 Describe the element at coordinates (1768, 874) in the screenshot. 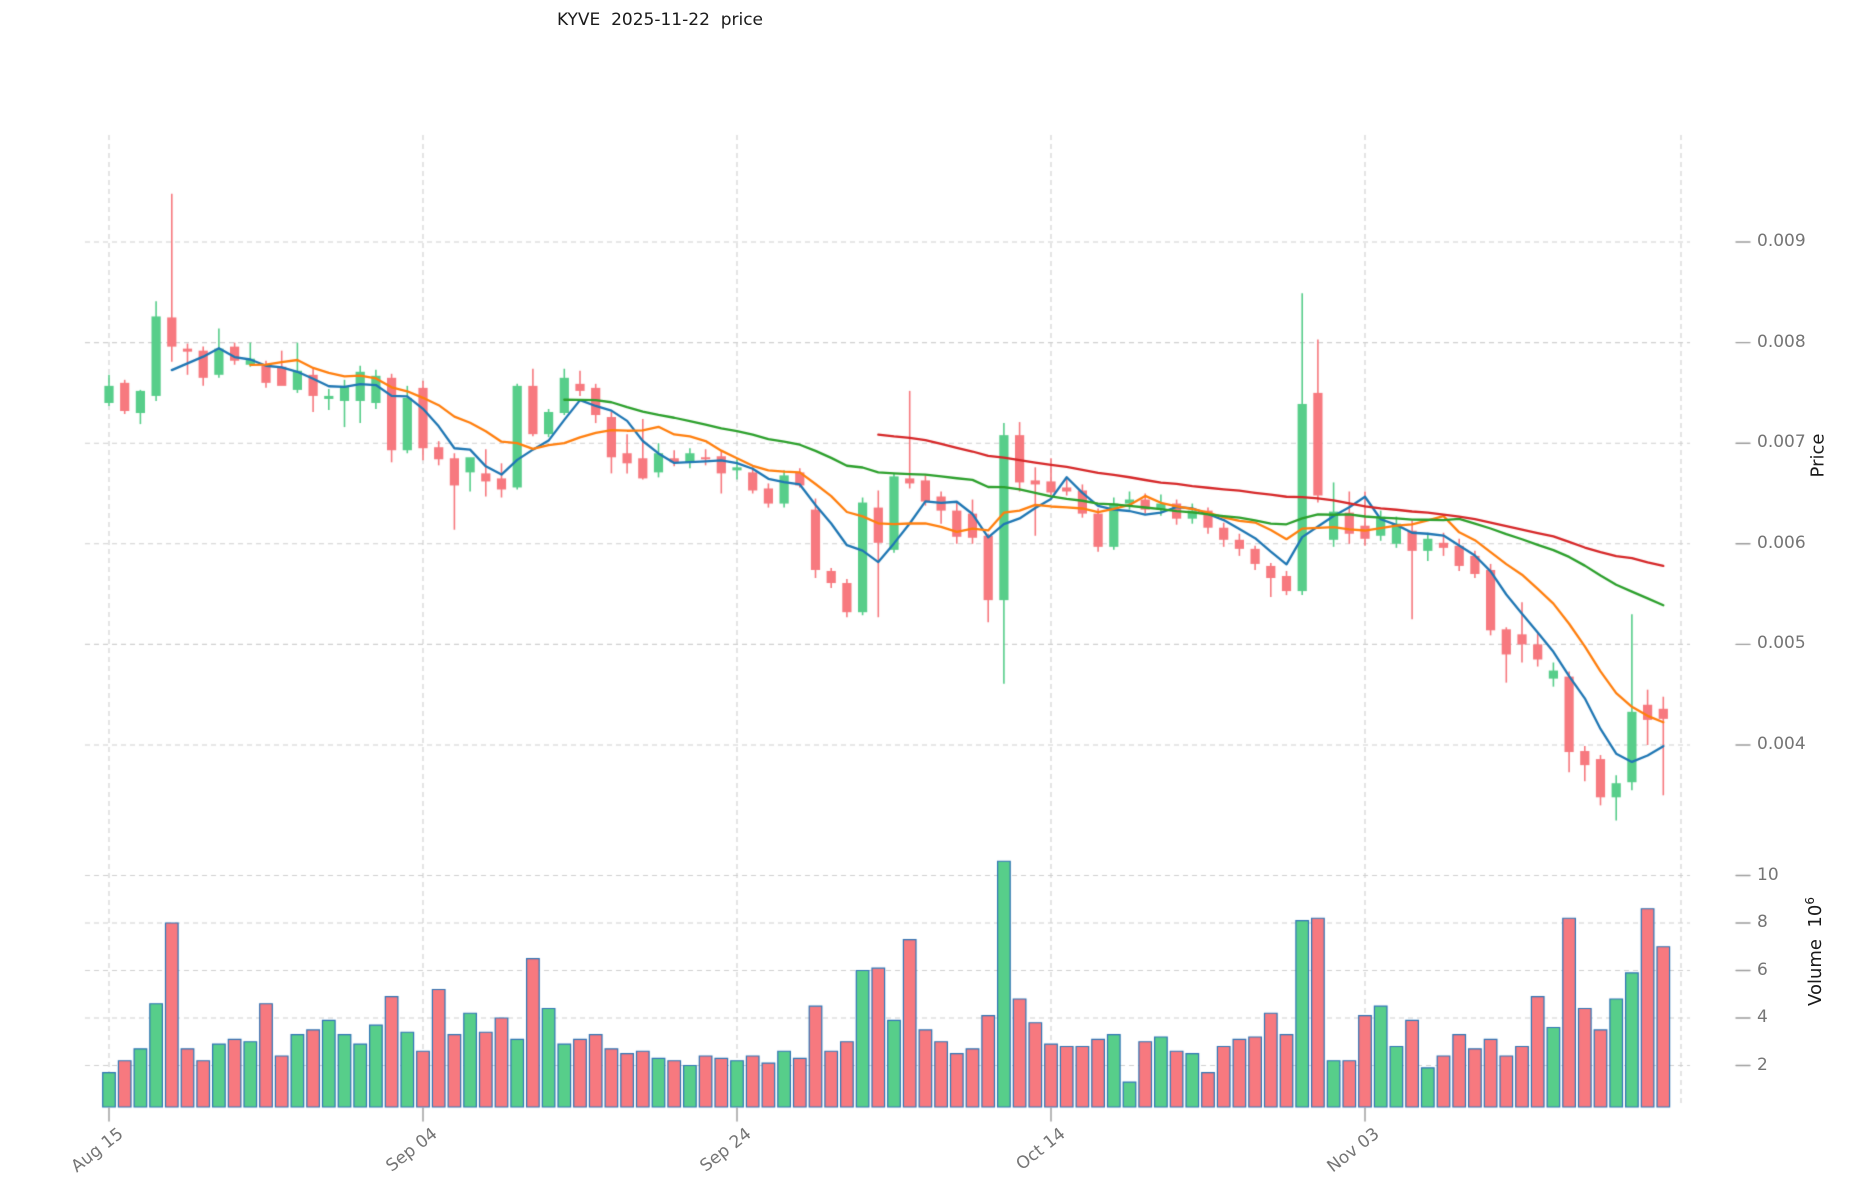

I see `volume-tick-label: 10` at that location.